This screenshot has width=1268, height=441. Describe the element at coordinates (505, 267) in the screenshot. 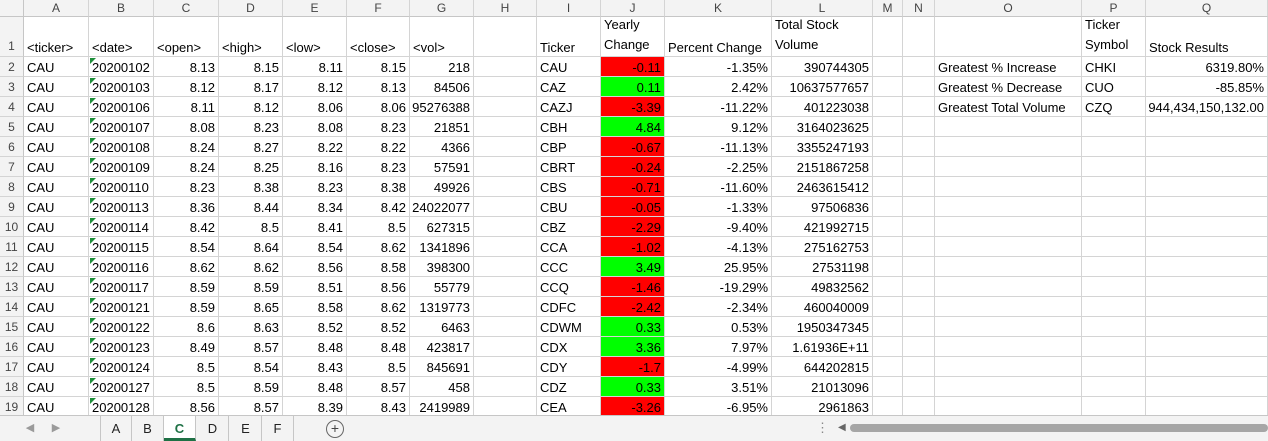

I see `cell-h12` at that location.